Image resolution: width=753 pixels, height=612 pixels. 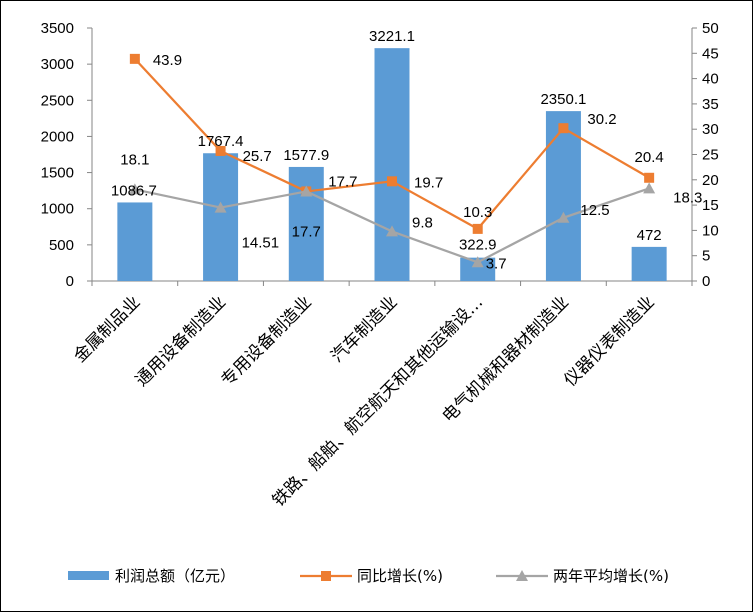 I want to click on y-right-tick-label: 30, so click(x=710, y=129).